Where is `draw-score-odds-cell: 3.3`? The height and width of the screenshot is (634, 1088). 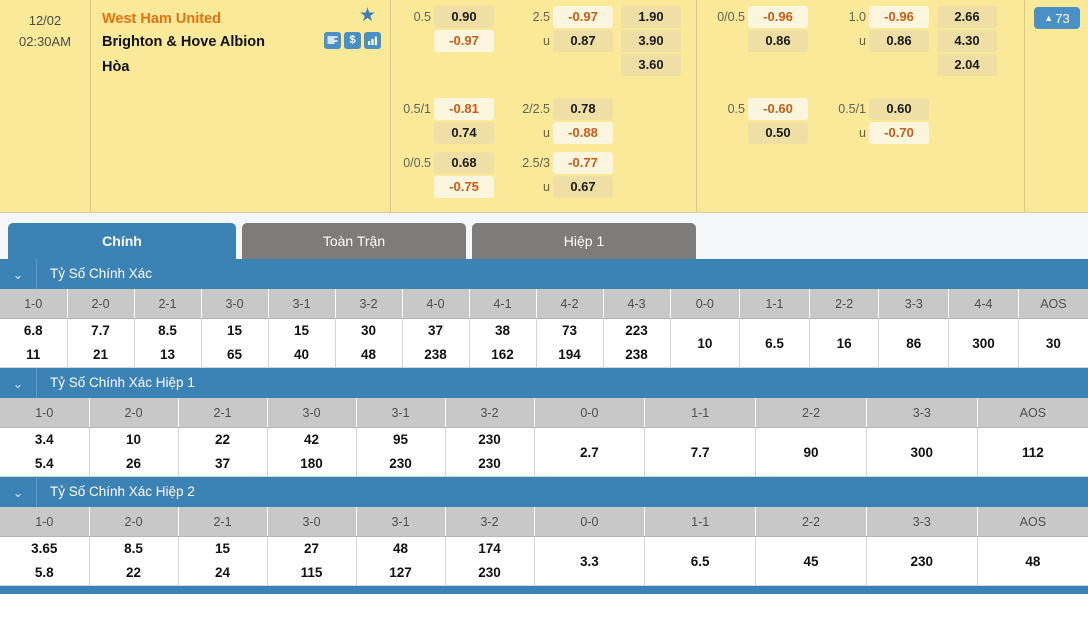
draw-score-odds-cell: 3.3 is located at coordinates (590, 561).